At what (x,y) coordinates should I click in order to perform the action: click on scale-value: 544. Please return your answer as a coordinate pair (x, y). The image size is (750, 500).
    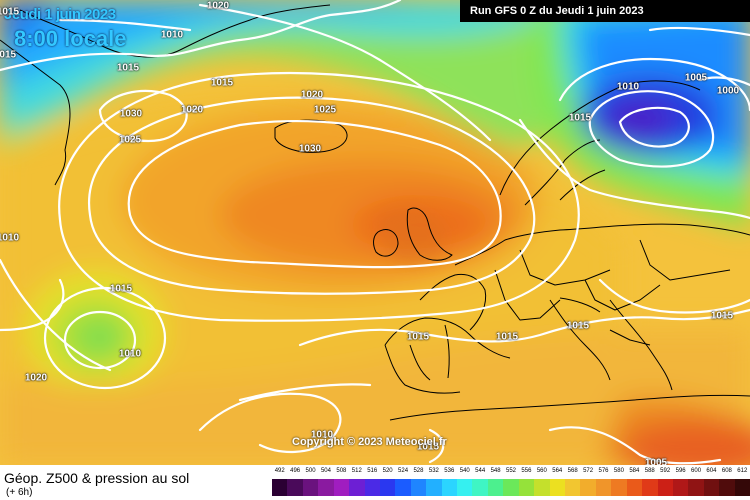
    Looking at the image, I should click on (480, 471).